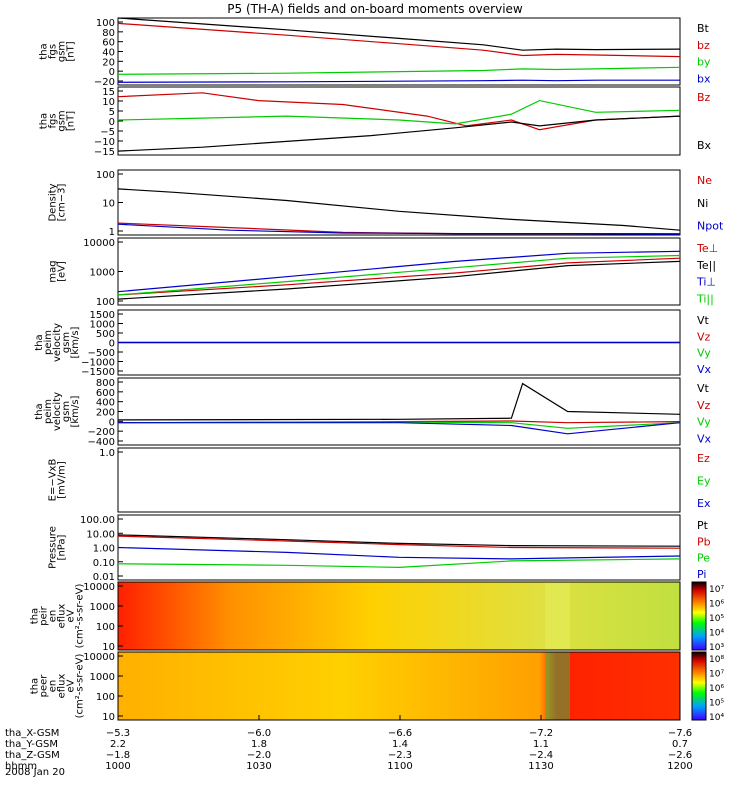 The width and height of the screenshot is (750, 800). I want to click on legend-entry: Ni, so click(702, 203).